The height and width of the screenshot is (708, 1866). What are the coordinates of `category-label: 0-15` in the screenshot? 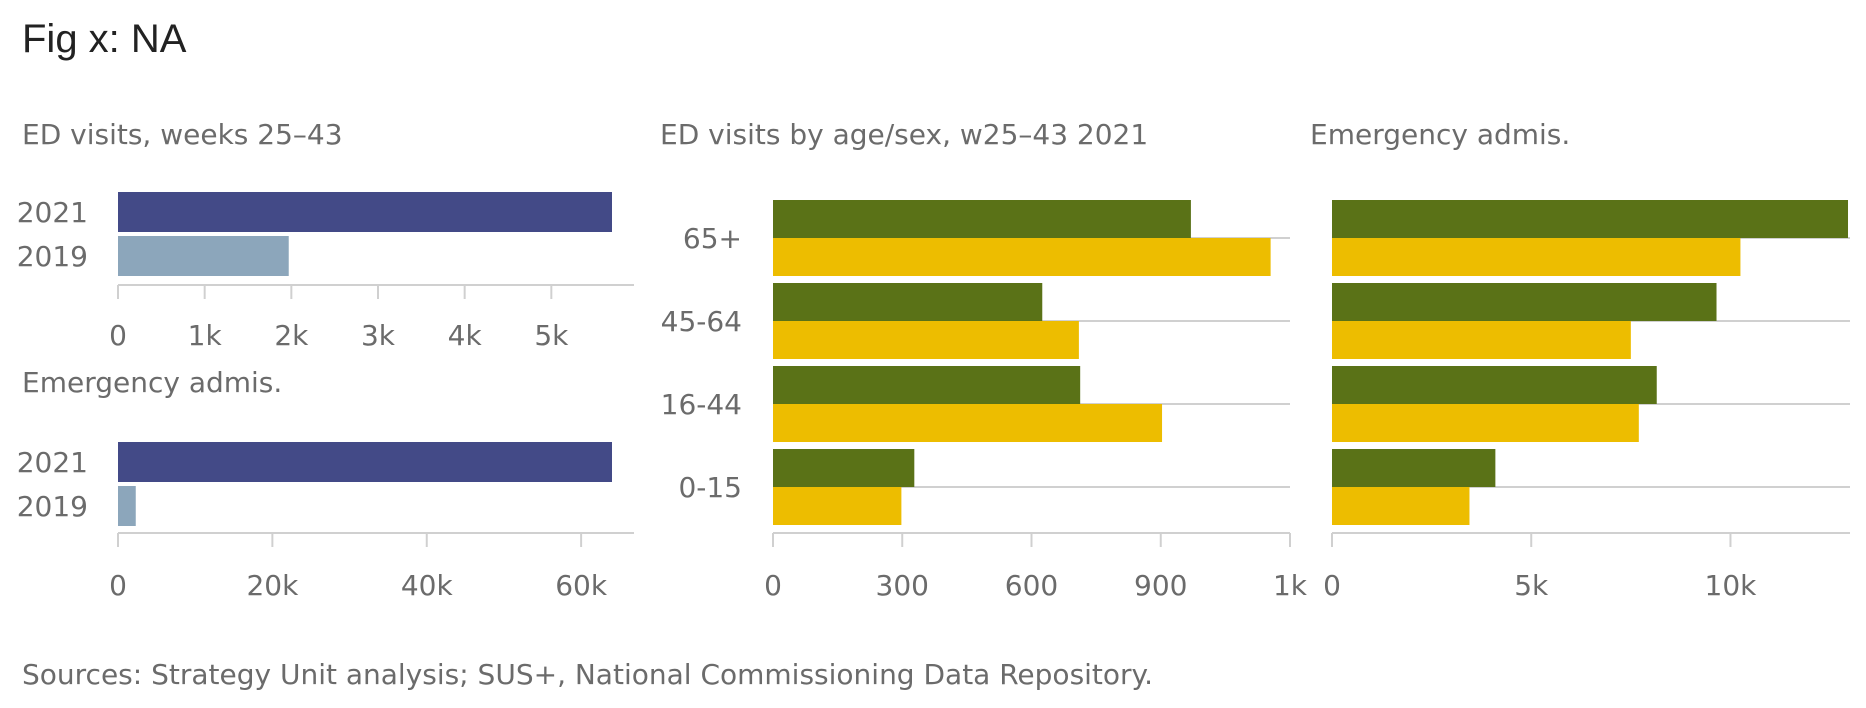 It's located at (710, 487).